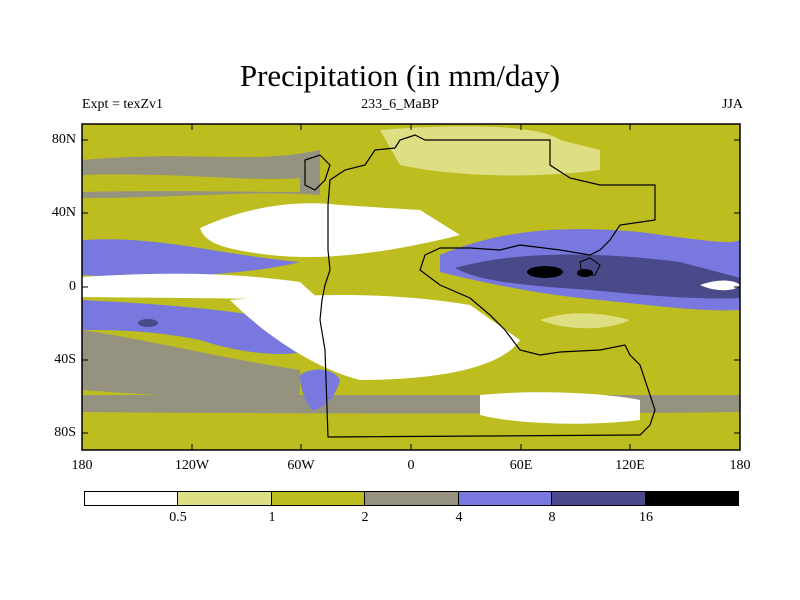  What do you see at coordinates (206, 327) in the screenshot?
I see `pacific-south-blue-band` at bounding box center [206, 327].